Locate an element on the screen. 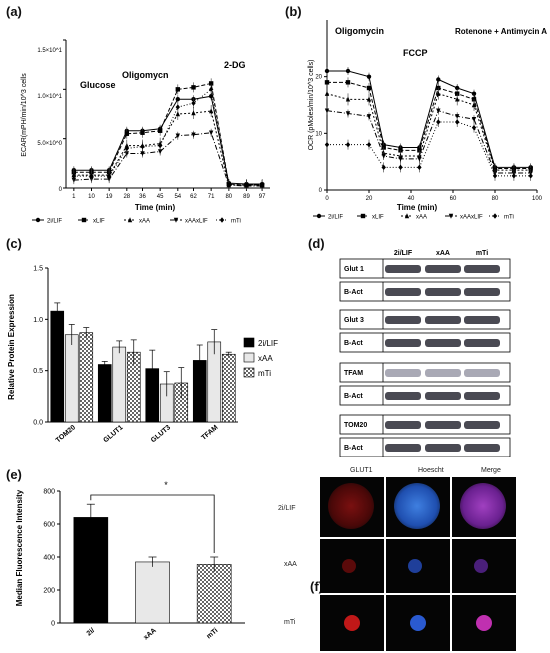 The width and height of the screenshot is (550, 653). a-plot: 1 10 19 28 36 45 54 62 71 80 89 97 is located at coordinates (166, 119).